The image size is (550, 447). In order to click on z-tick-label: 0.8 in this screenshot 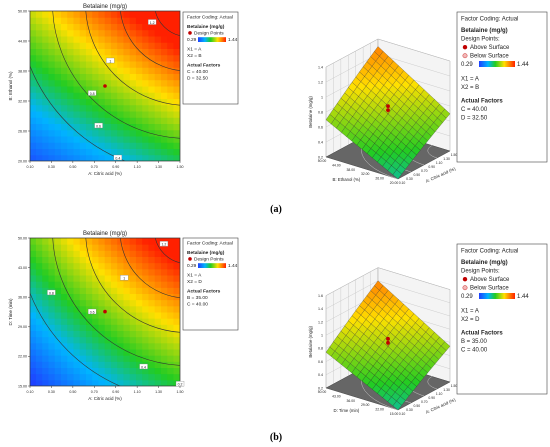, I will do `click(320, 349)`.